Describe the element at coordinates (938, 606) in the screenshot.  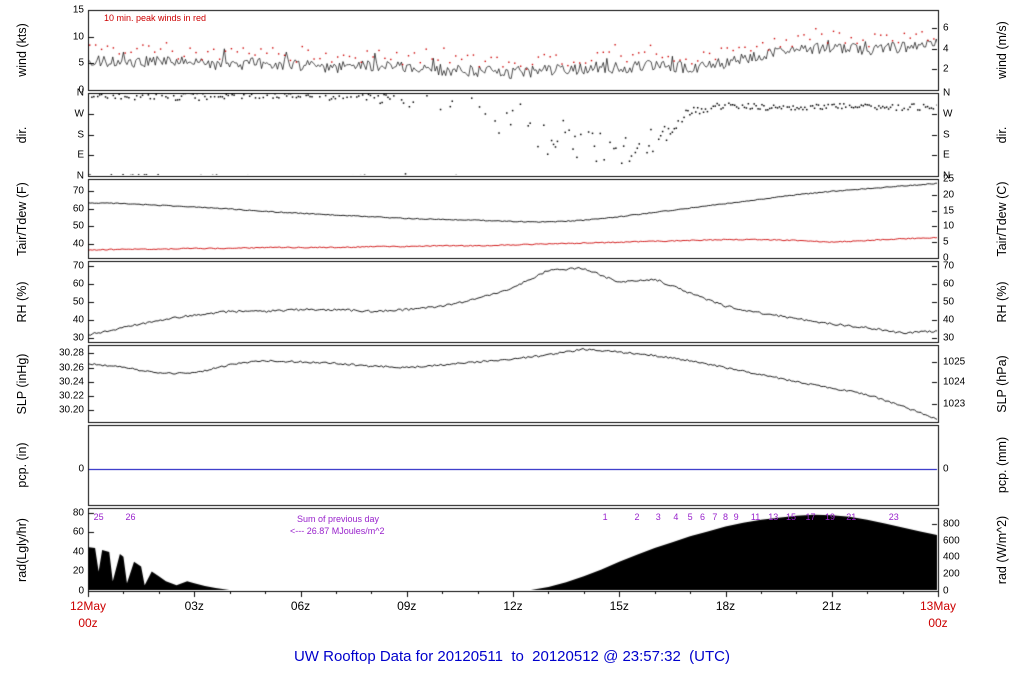
I see `x-tick-label: 13May` at that location.